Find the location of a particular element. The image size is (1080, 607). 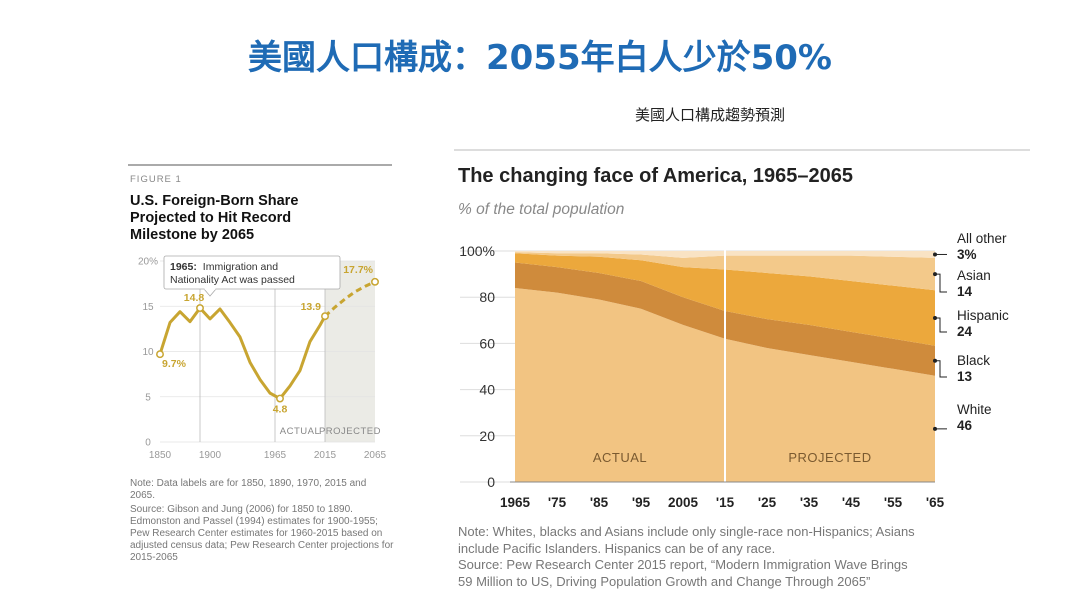

legend-value: 3% is located at coordinates (967, 254).